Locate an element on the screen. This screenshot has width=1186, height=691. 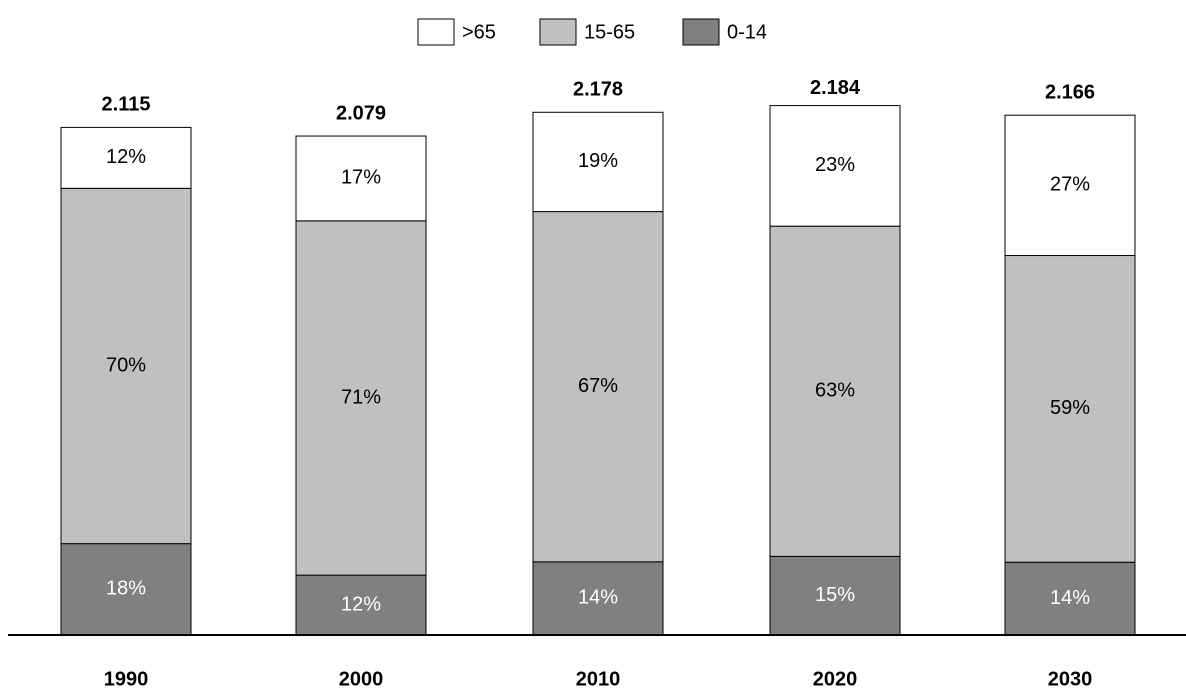
value-label: 19% is located at coordinates (598, 161).